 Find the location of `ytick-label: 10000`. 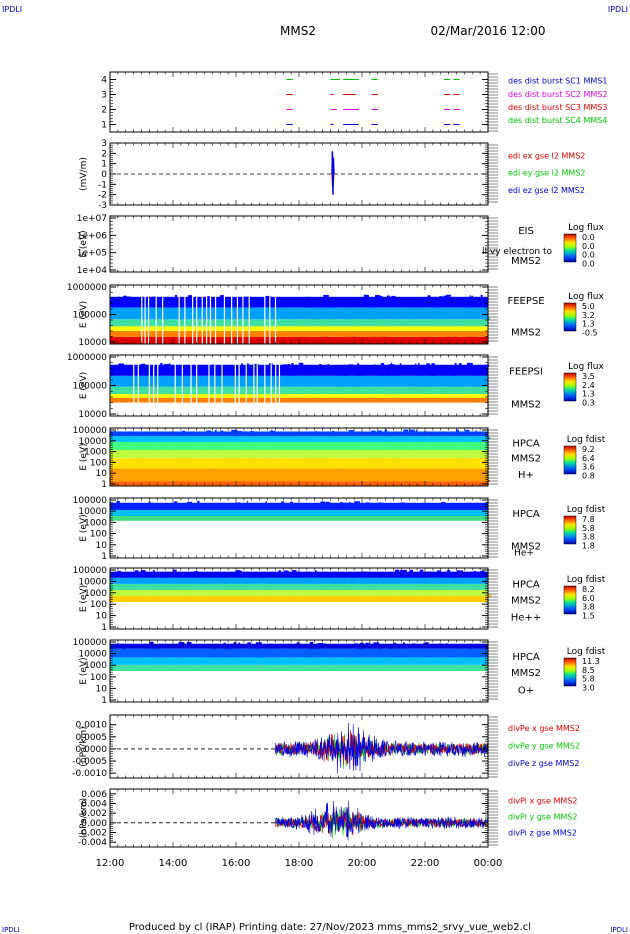

ytick-label: 10000 is located at coordinates (92, 415).